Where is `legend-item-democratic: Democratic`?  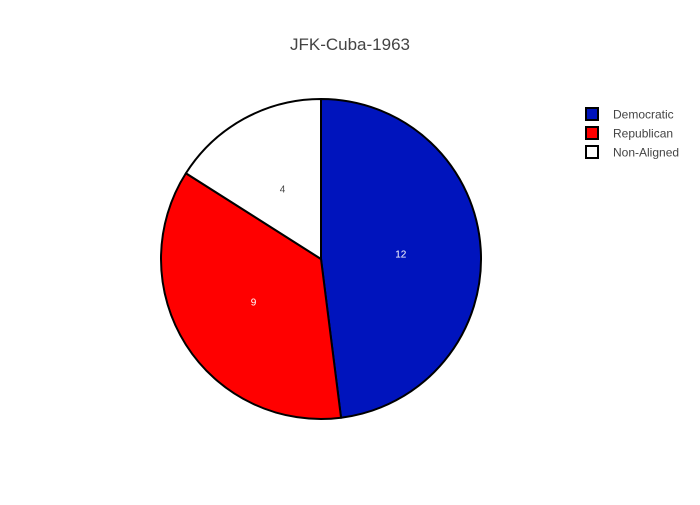
legend-item-democratic: Democratic is located at coordinates (629, 114).